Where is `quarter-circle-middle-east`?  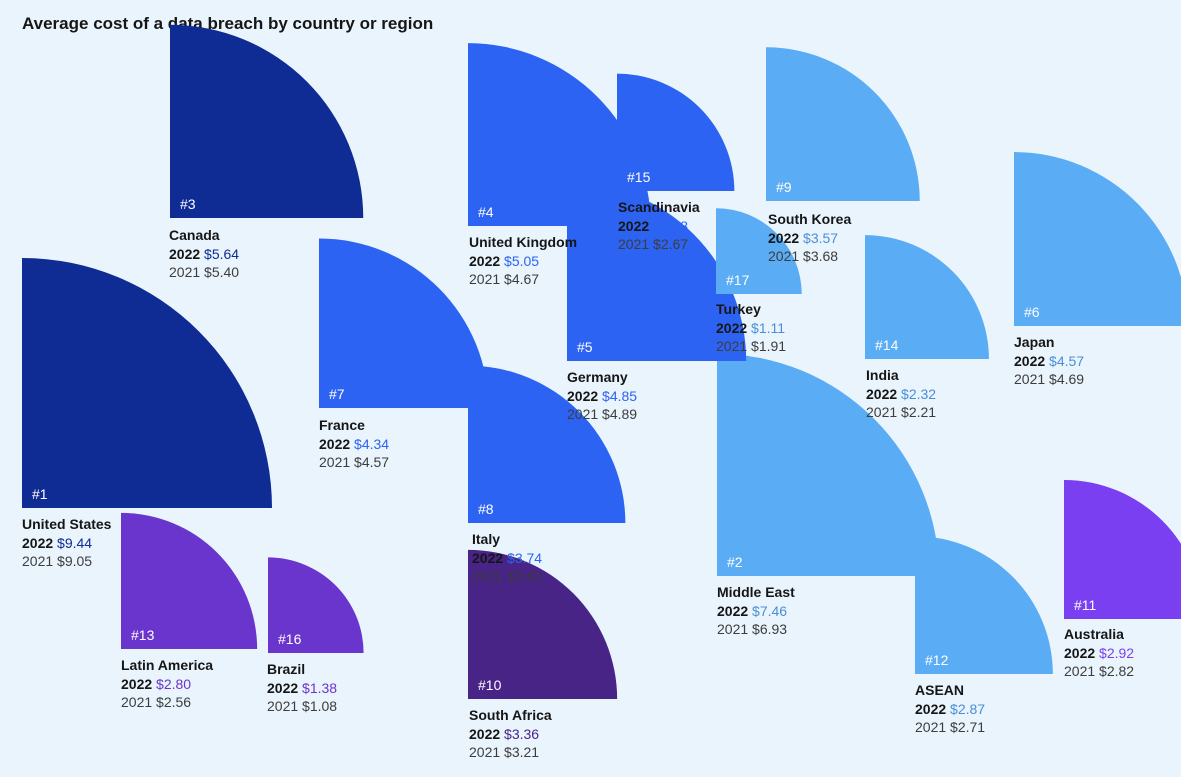
quarter-circle-middle-east is located at coordinates (828, 464).